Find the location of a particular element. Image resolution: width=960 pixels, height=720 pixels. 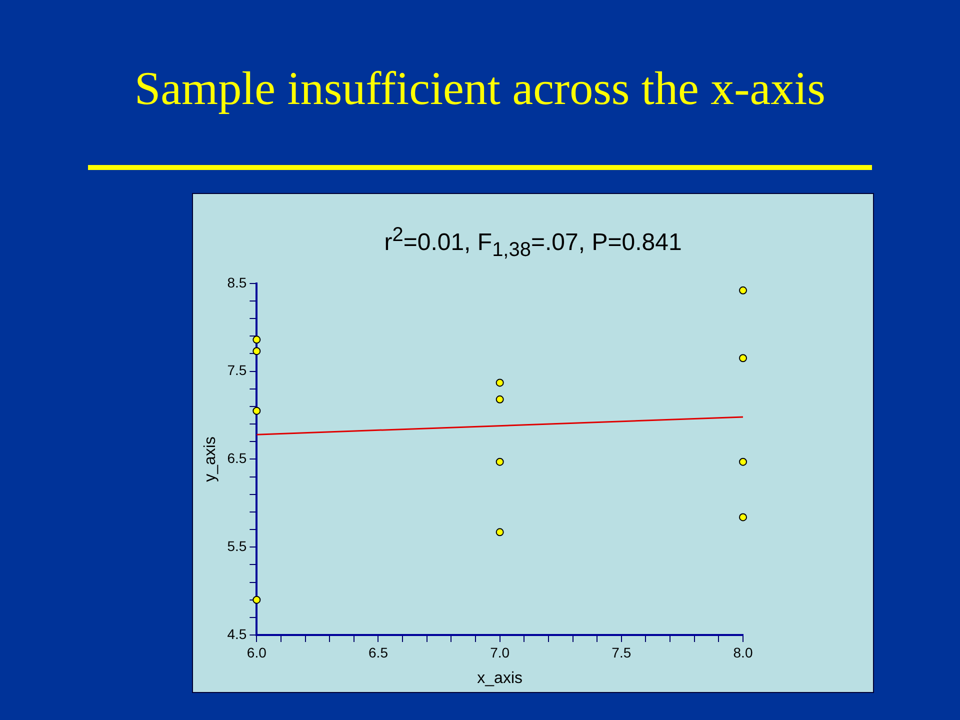

x-tick-label: 7.0 is located at coordinates (500, 652).